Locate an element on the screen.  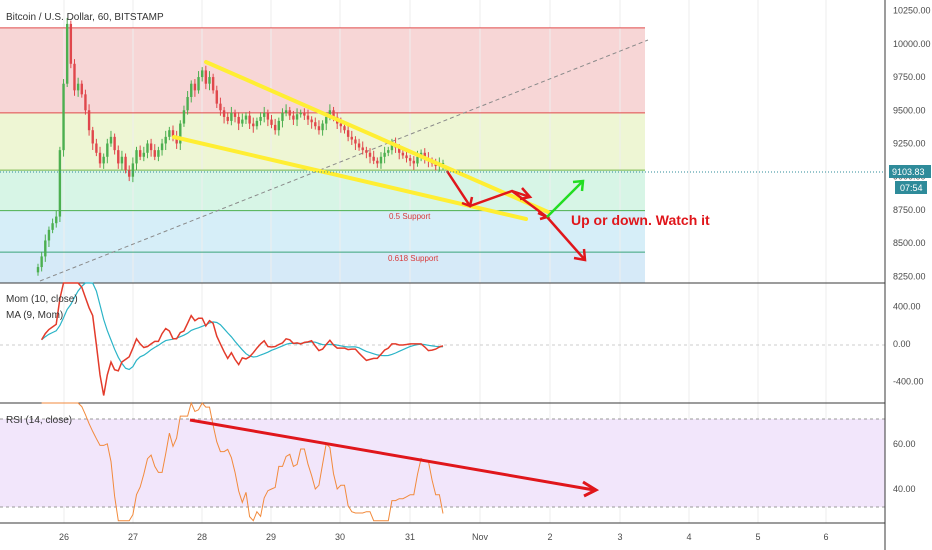
time-tick-3: 29 is located at coordinates (271, 537).